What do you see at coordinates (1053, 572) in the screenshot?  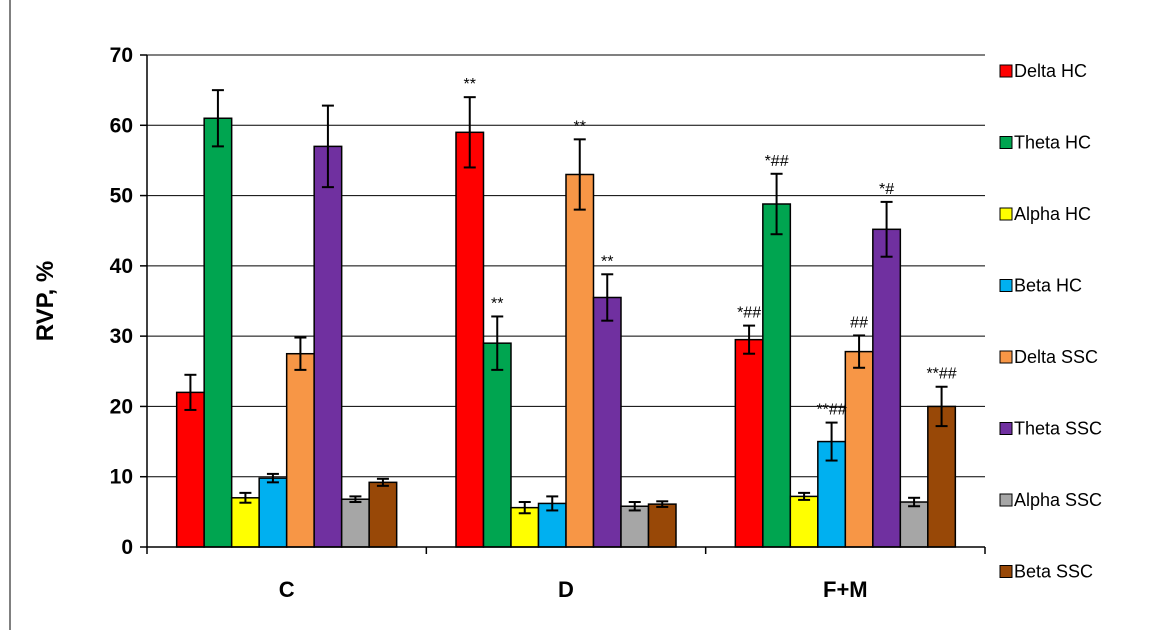 I see `legend-label: Beta SSC` at bounding box center [1053, 572].